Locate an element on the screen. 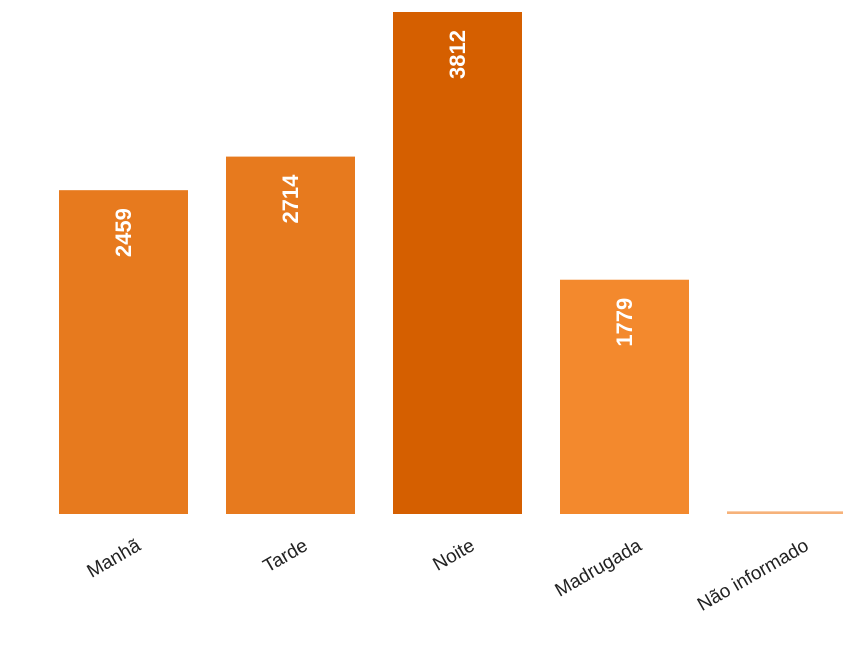 The height and width of the screenshot is (669, 843). data-label-3: 1779 is located at coordinates (624, 322).